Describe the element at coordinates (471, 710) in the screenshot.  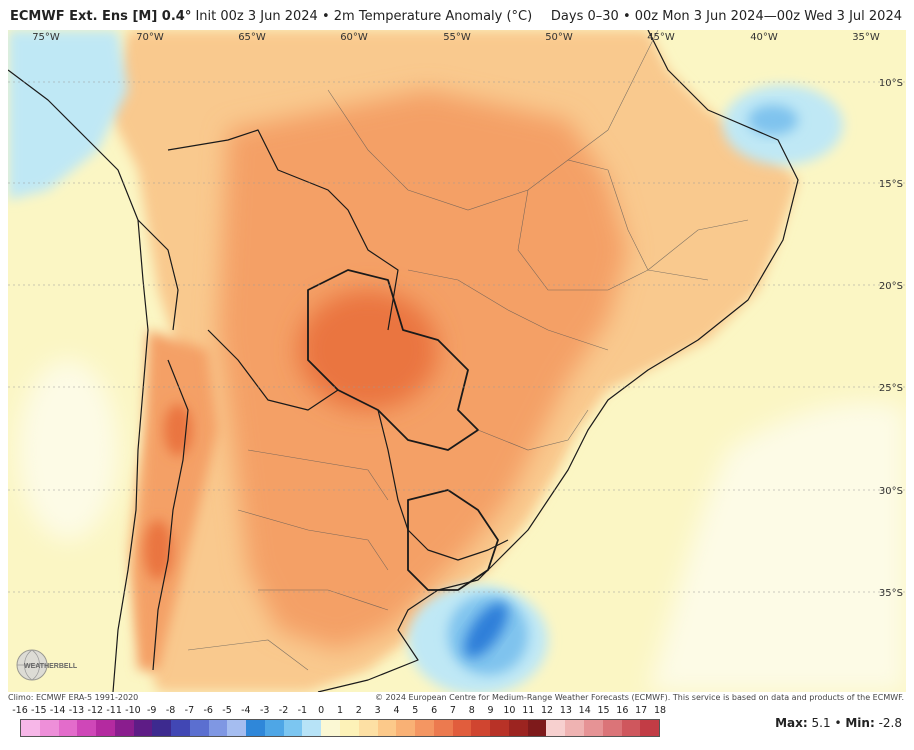
I see `colorbar-label: 8` at that location.